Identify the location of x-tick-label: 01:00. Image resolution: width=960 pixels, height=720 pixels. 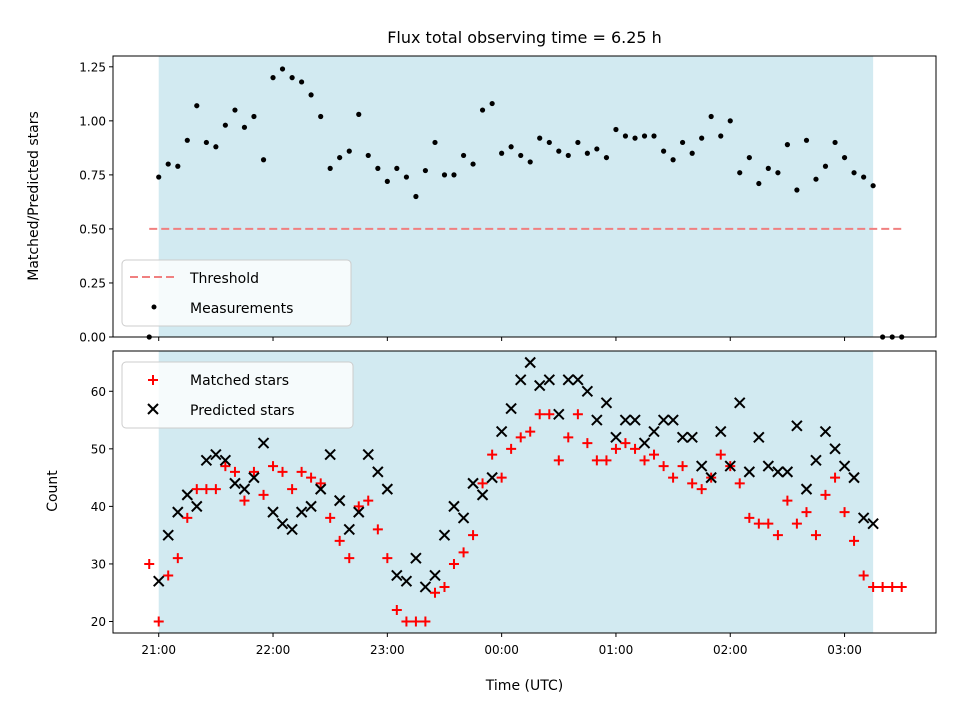
(616, 650).